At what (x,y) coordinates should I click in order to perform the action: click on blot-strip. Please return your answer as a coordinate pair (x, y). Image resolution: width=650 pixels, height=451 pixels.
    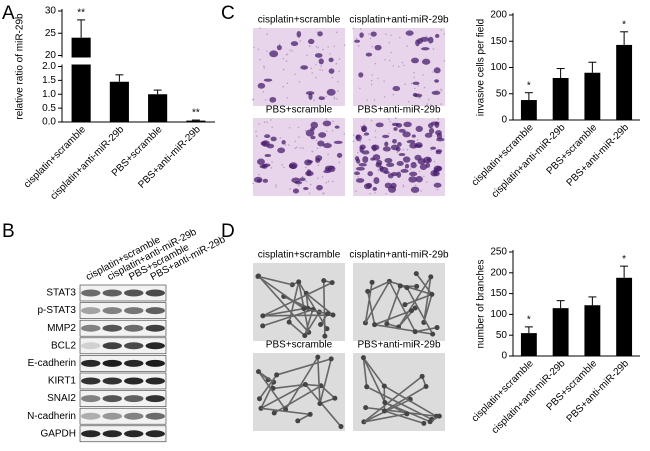
    Looking at the image, I should click on (123, 434).